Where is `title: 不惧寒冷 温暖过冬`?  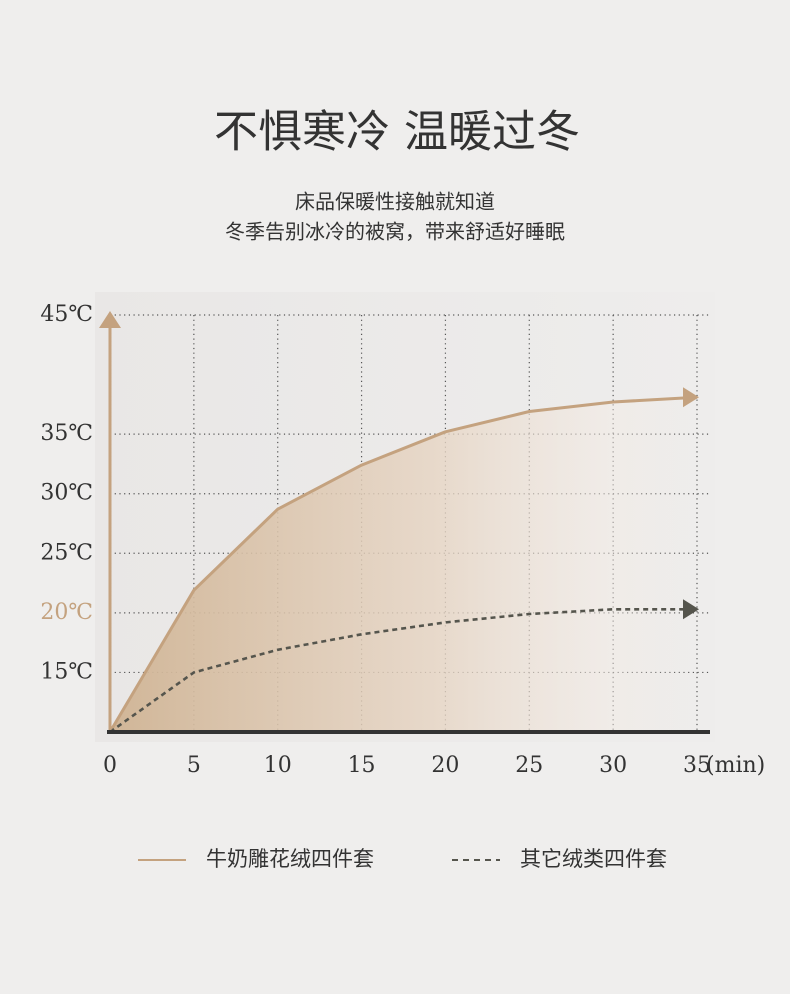
title: 不惧寒冷 温暖过冬 is located at coordinates (397, 132).